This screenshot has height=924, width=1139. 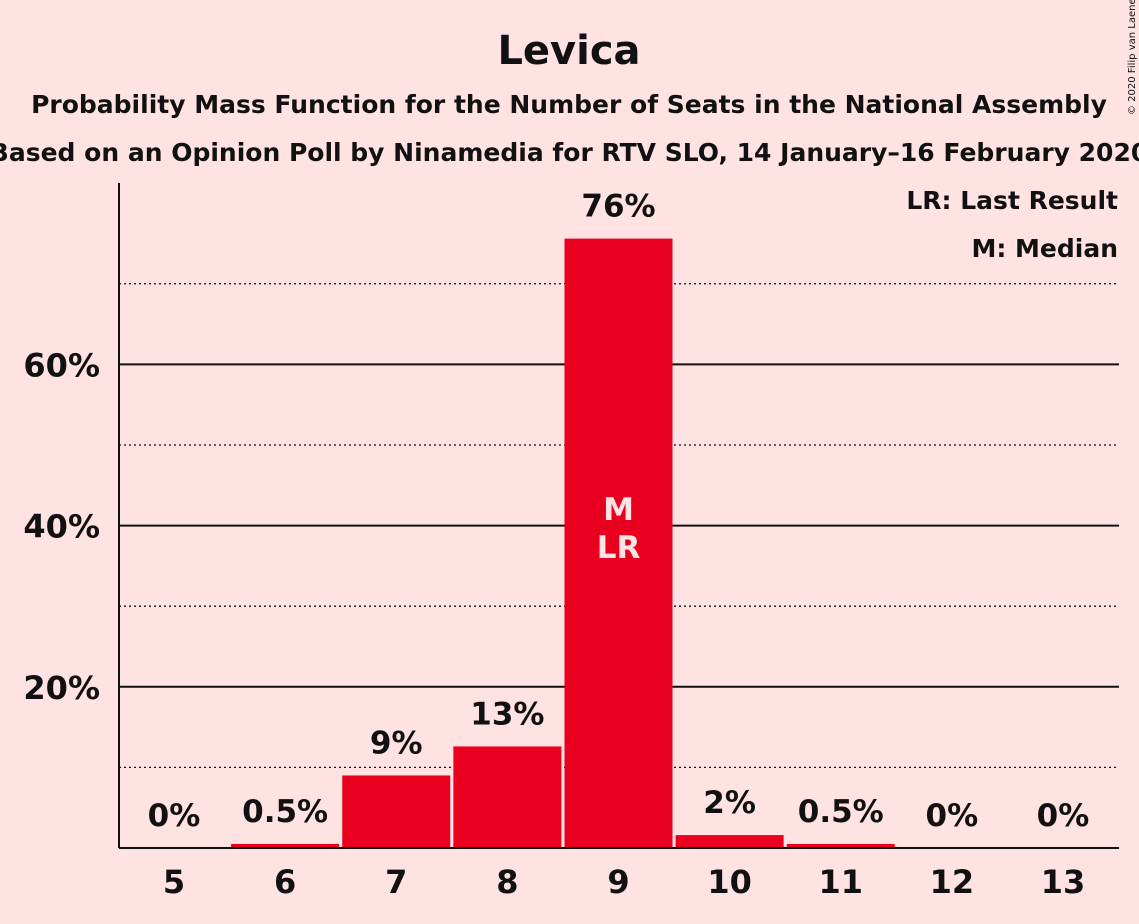 What do you see at coordinates (1012, 200) in the screenshot?
I see `legend-last-result: LR: Last Result` at bounding box center [1012, 200].